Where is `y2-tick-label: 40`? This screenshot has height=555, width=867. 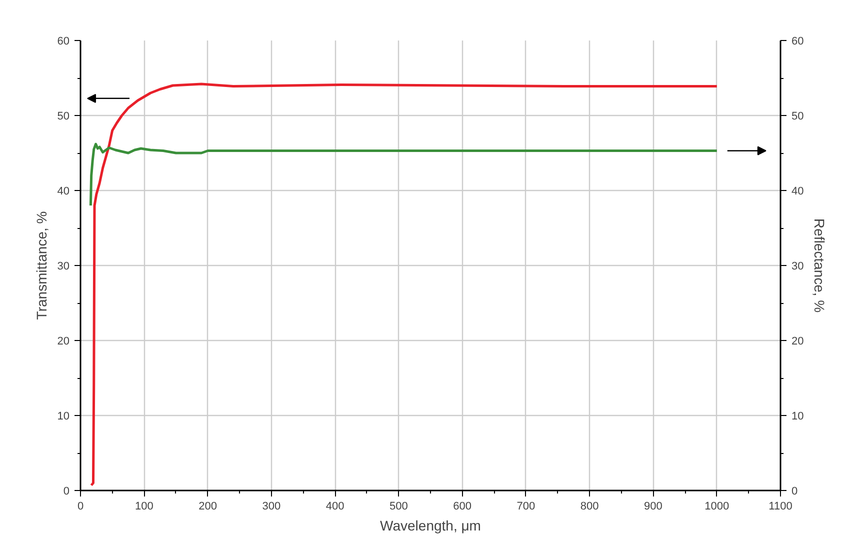 y2-tick-label: 40 is located at coordinates (798, 192).